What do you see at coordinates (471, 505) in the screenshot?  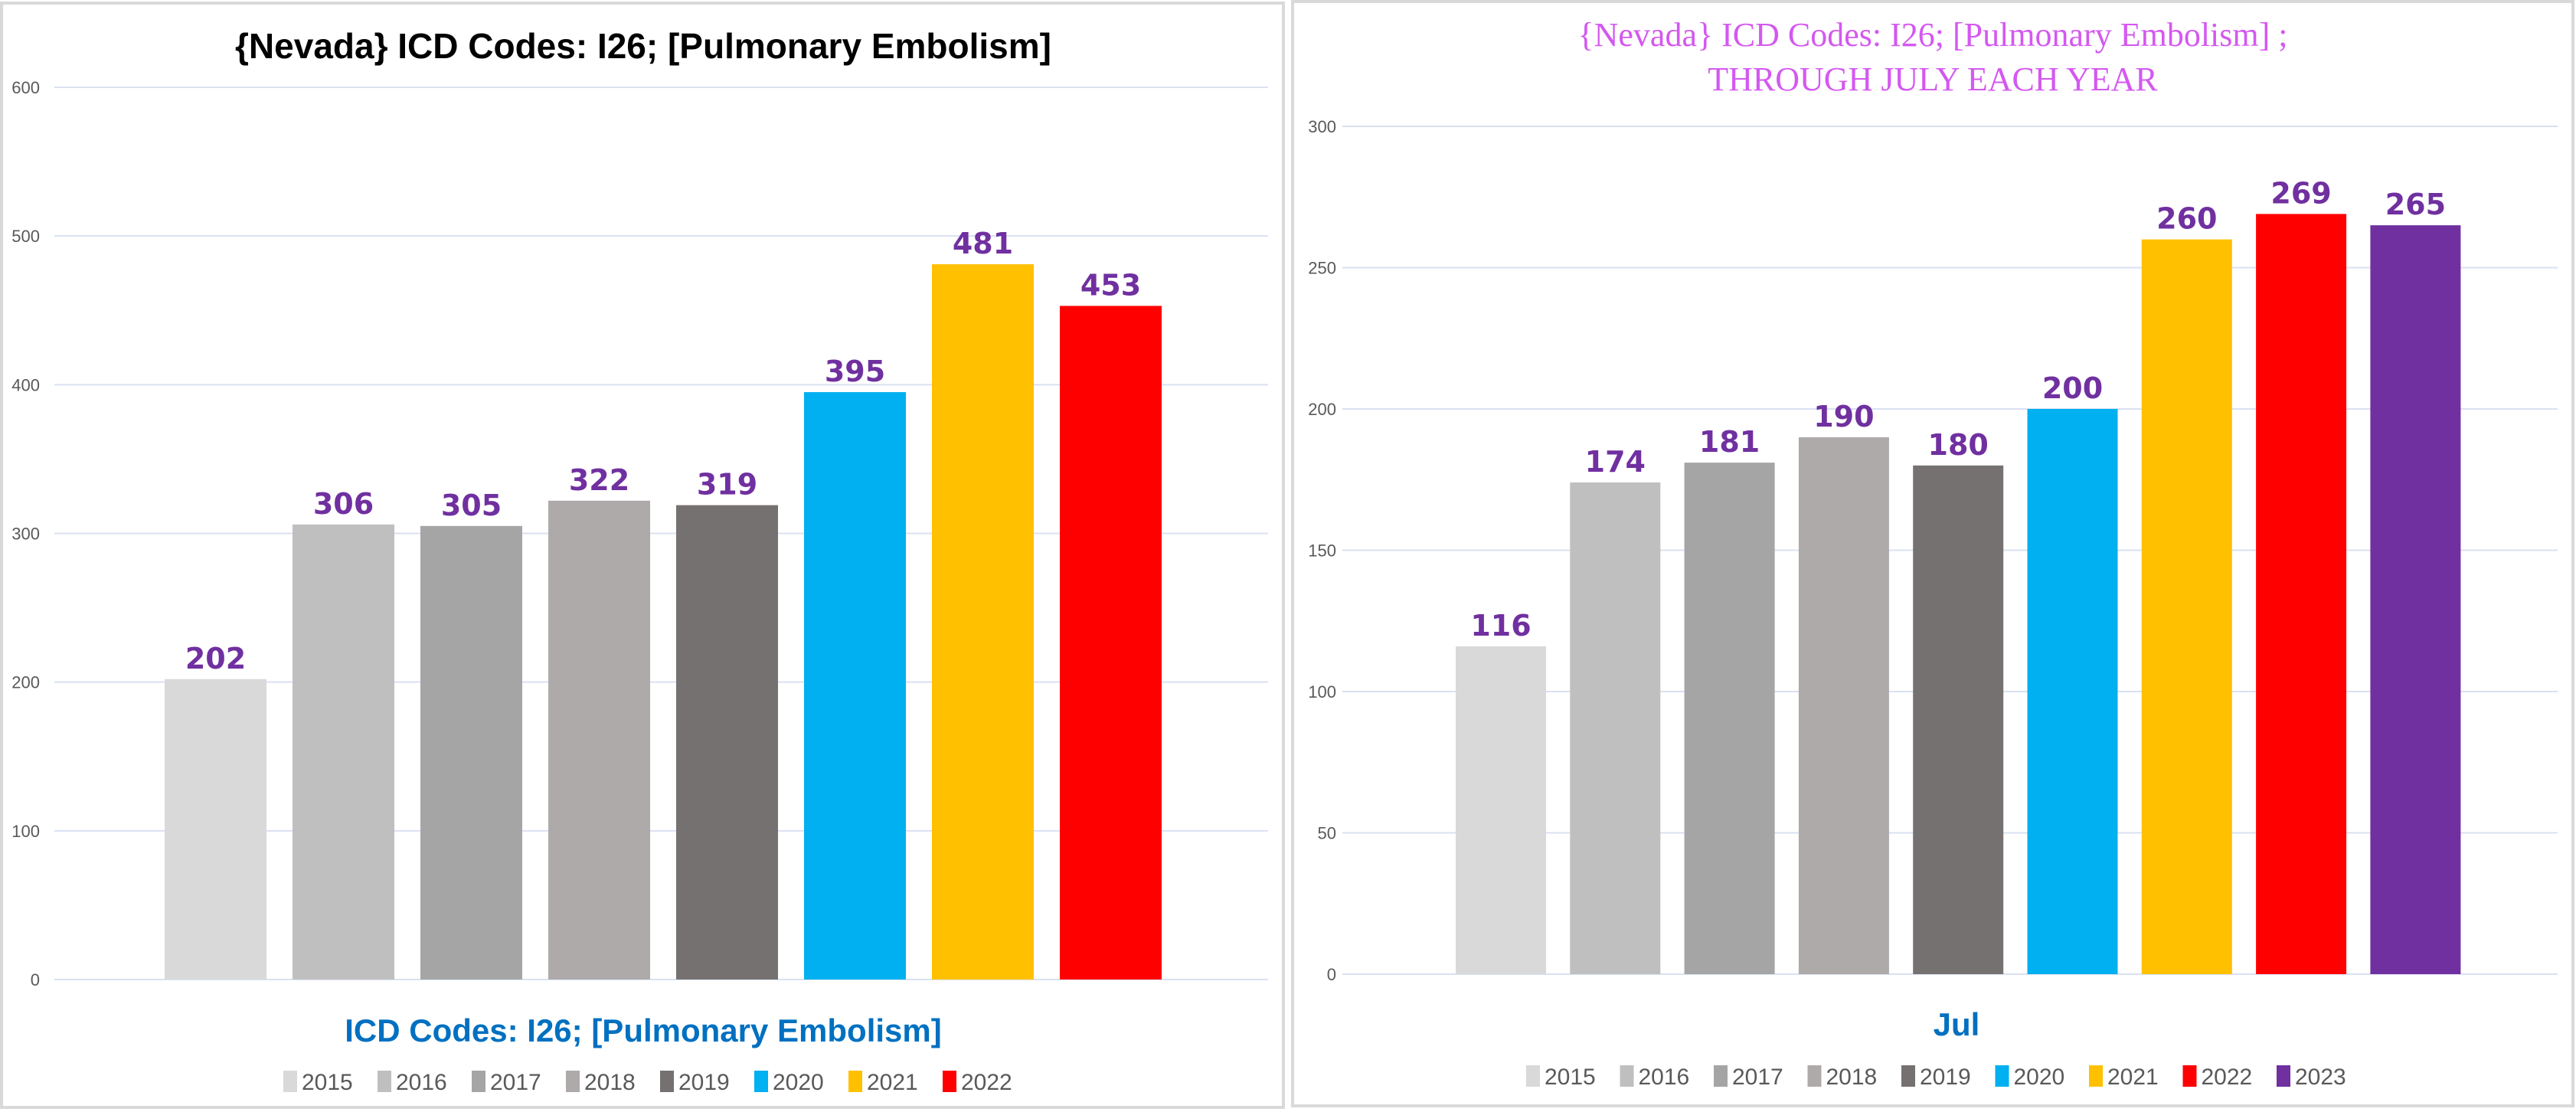 I see `data-label-2017: 305` at bounding box center [471, 505].